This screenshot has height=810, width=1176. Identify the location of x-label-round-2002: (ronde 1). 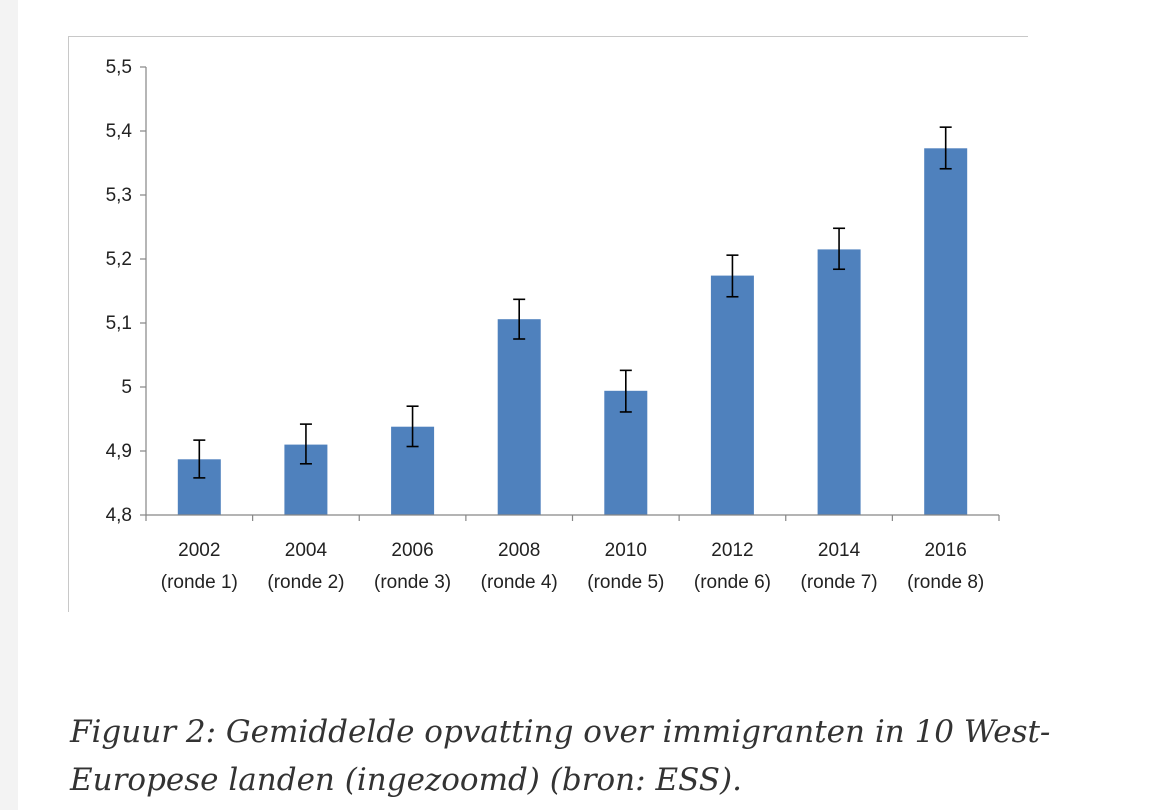
(199, 582).